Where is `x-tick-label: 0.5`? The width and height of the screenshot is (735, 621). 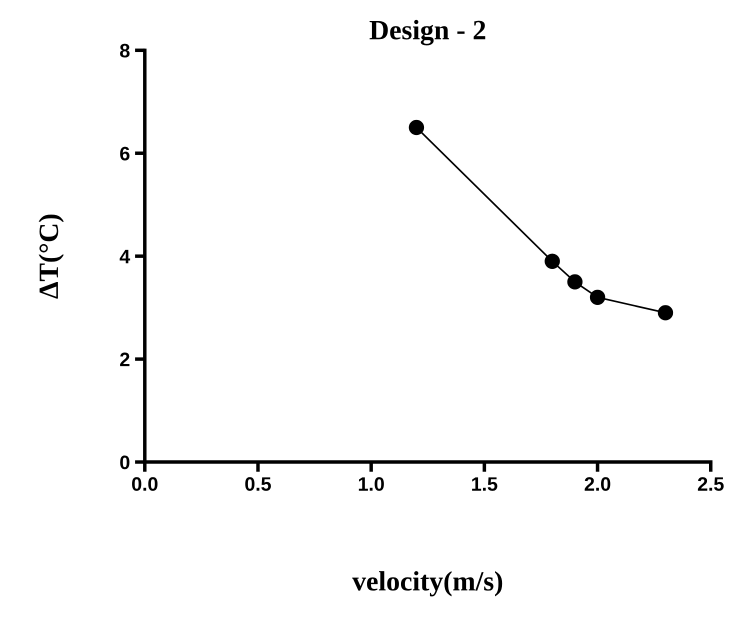 x-tick-label: 0.5 is located at coordinates (258, 484).